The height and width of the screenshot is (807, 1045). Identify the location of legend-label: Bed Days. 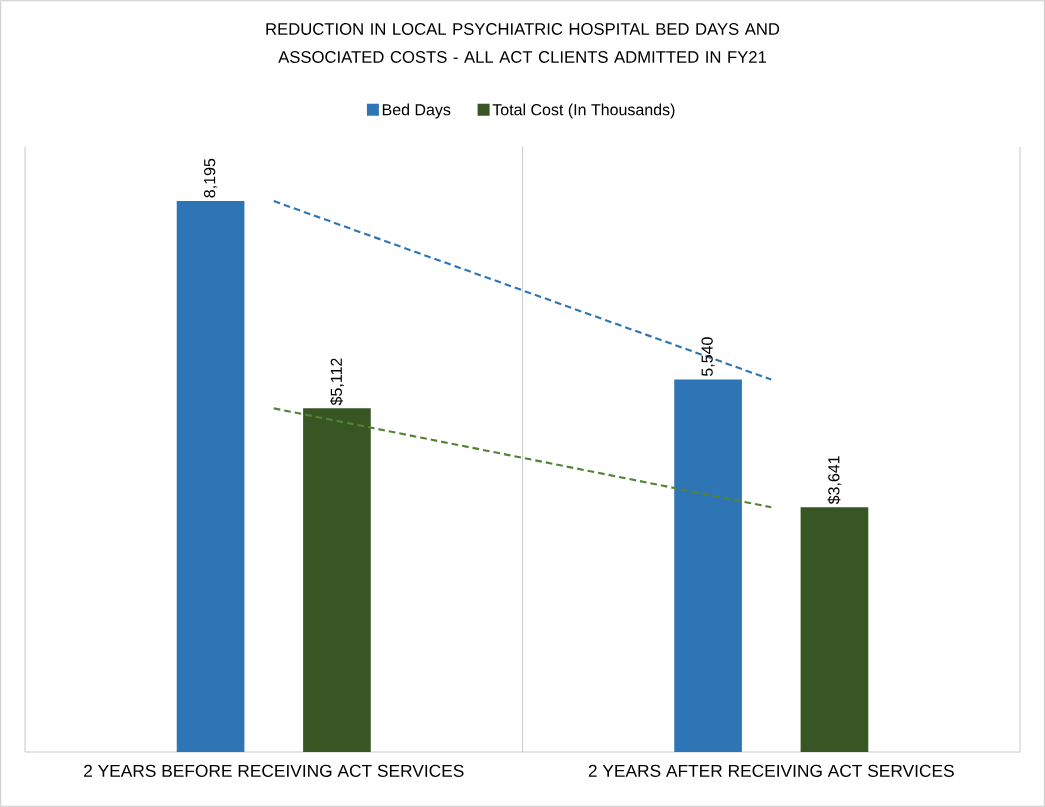
(416, 111).